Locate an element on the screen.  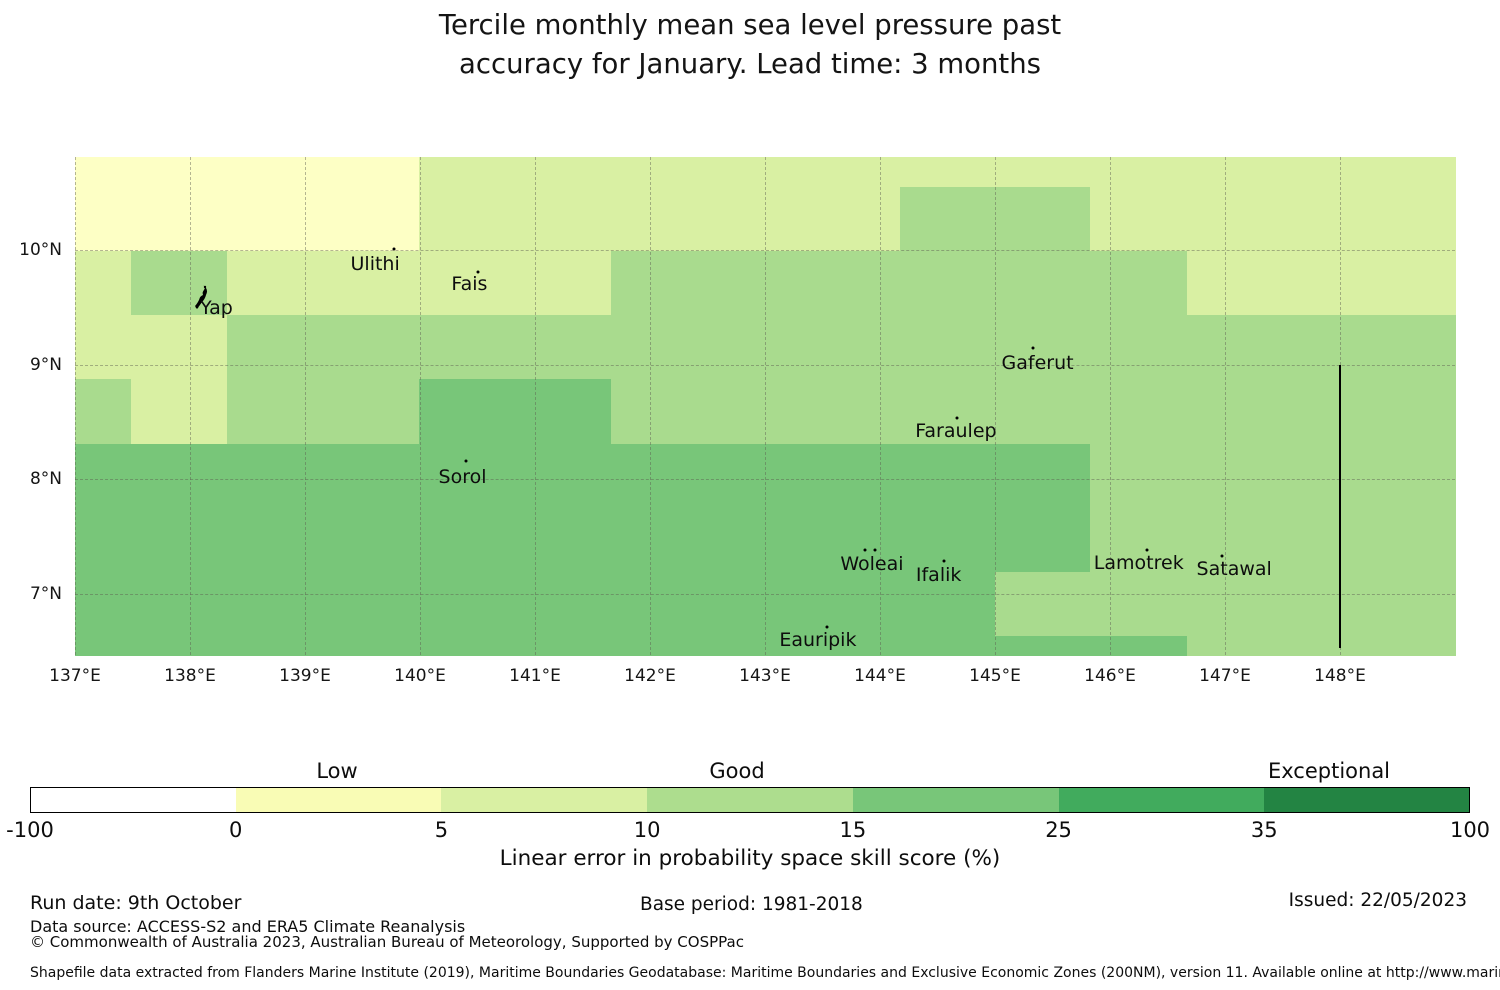
x-tick-label: 145°E is located at coordinates (995, 676).